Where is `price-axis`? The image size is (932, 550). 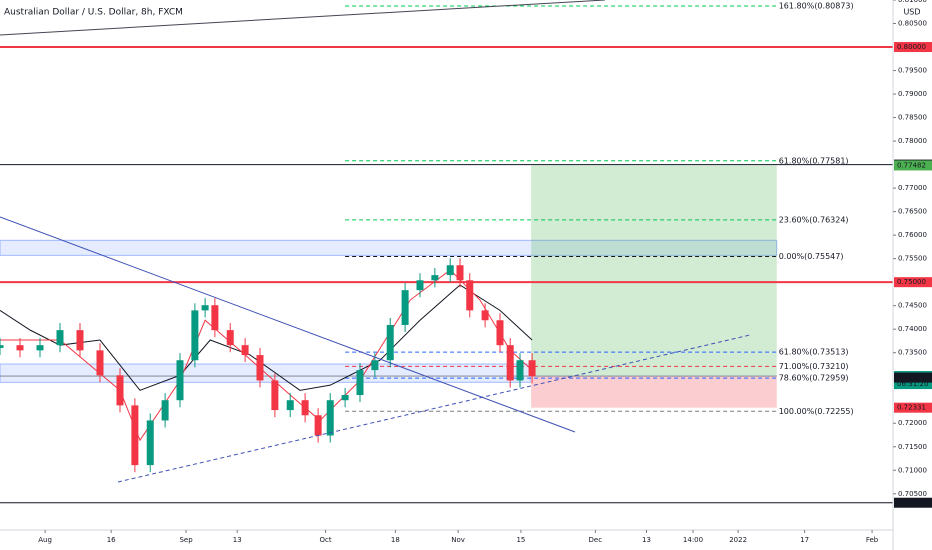
price-axis is located at coordinates (912, 275).